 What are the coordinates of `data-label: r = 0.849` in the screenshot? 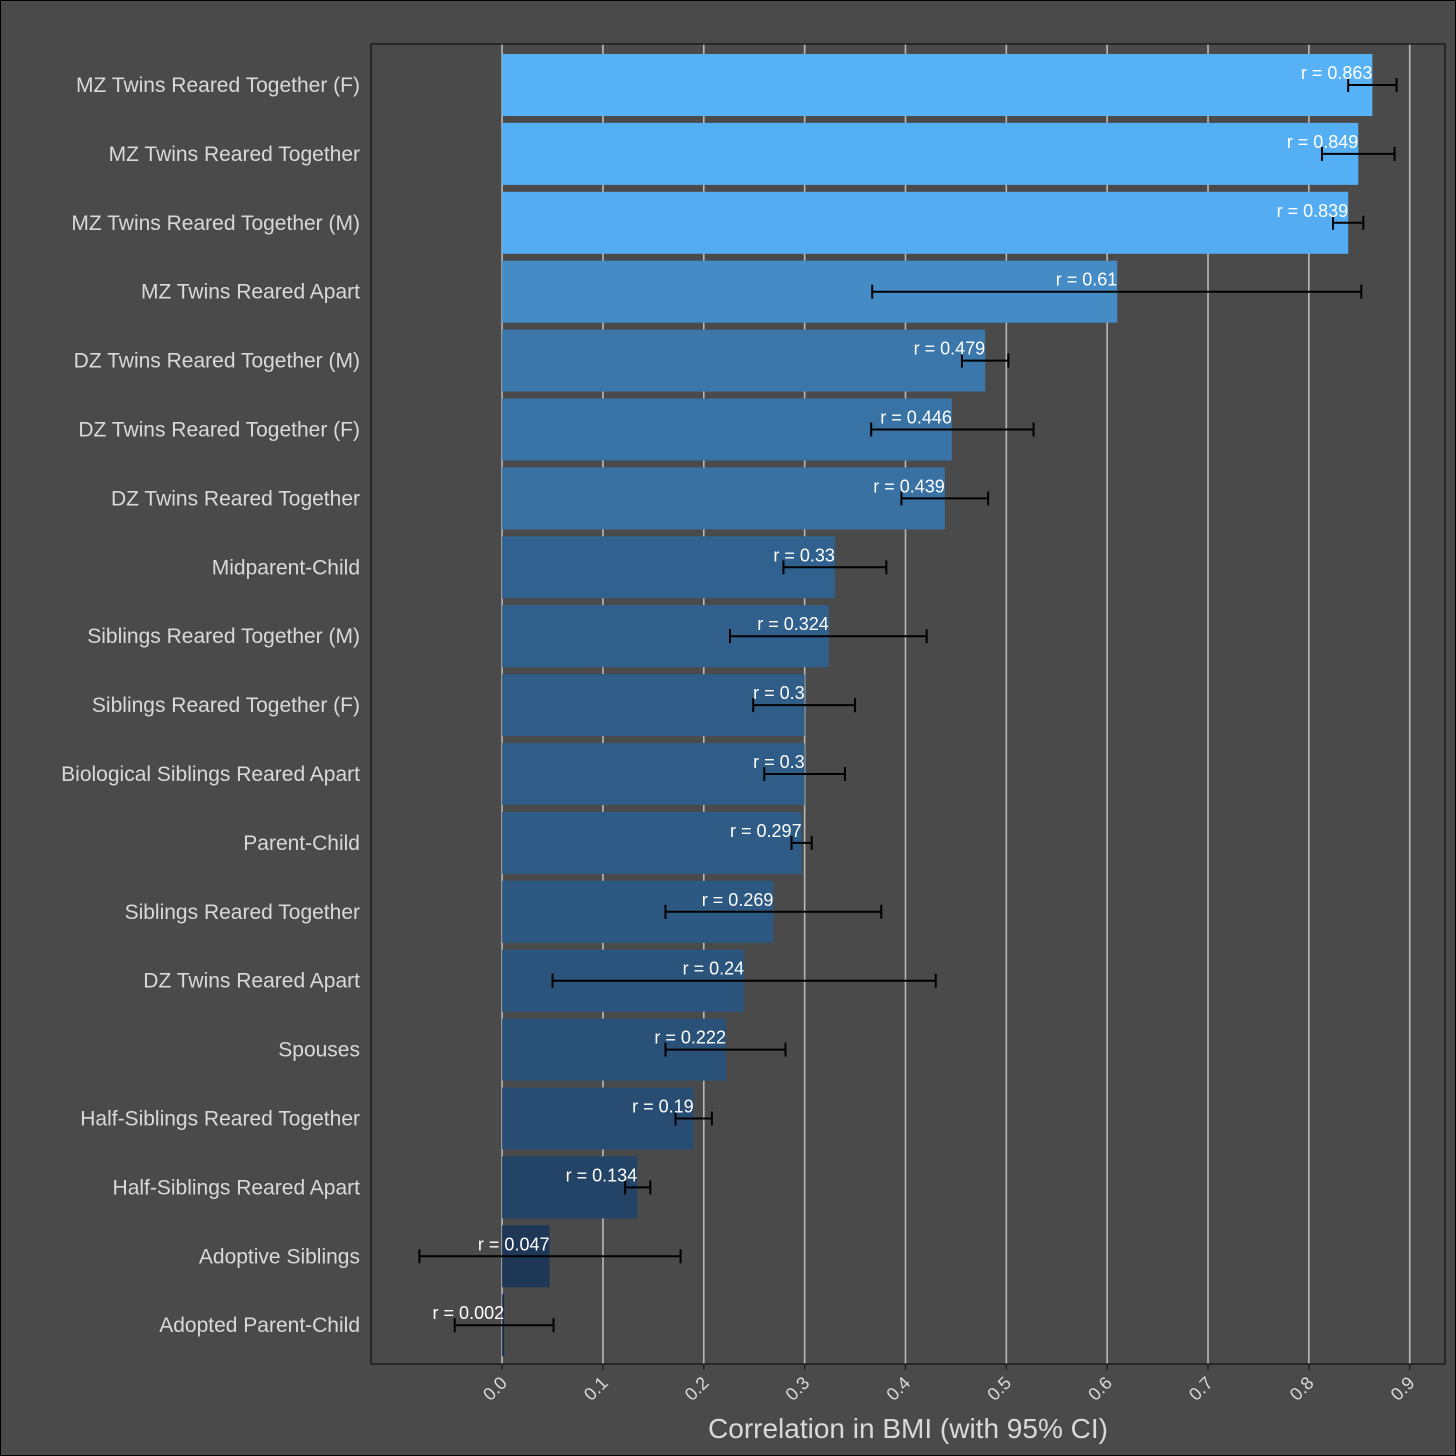 It's located at (1323, 142).